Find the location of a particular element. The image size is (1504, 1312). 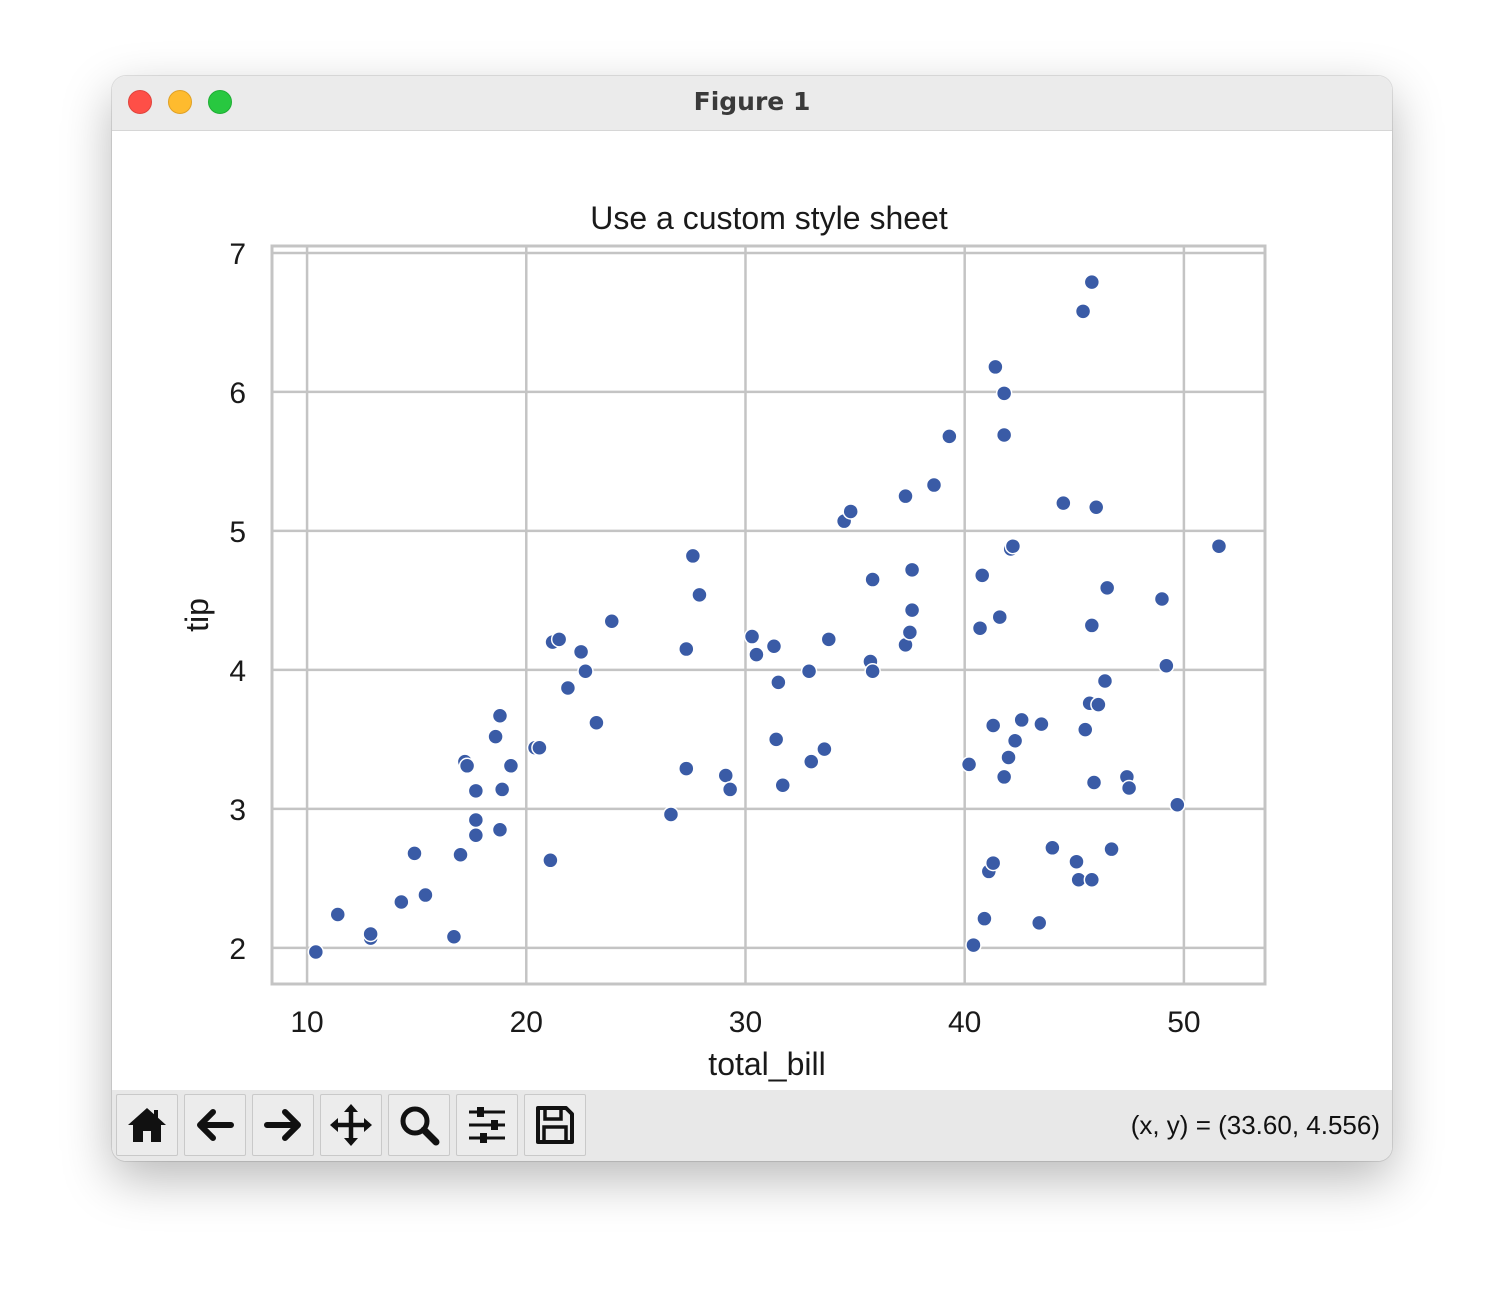

arrow-right-icon is located at coordinates (282, 1125).